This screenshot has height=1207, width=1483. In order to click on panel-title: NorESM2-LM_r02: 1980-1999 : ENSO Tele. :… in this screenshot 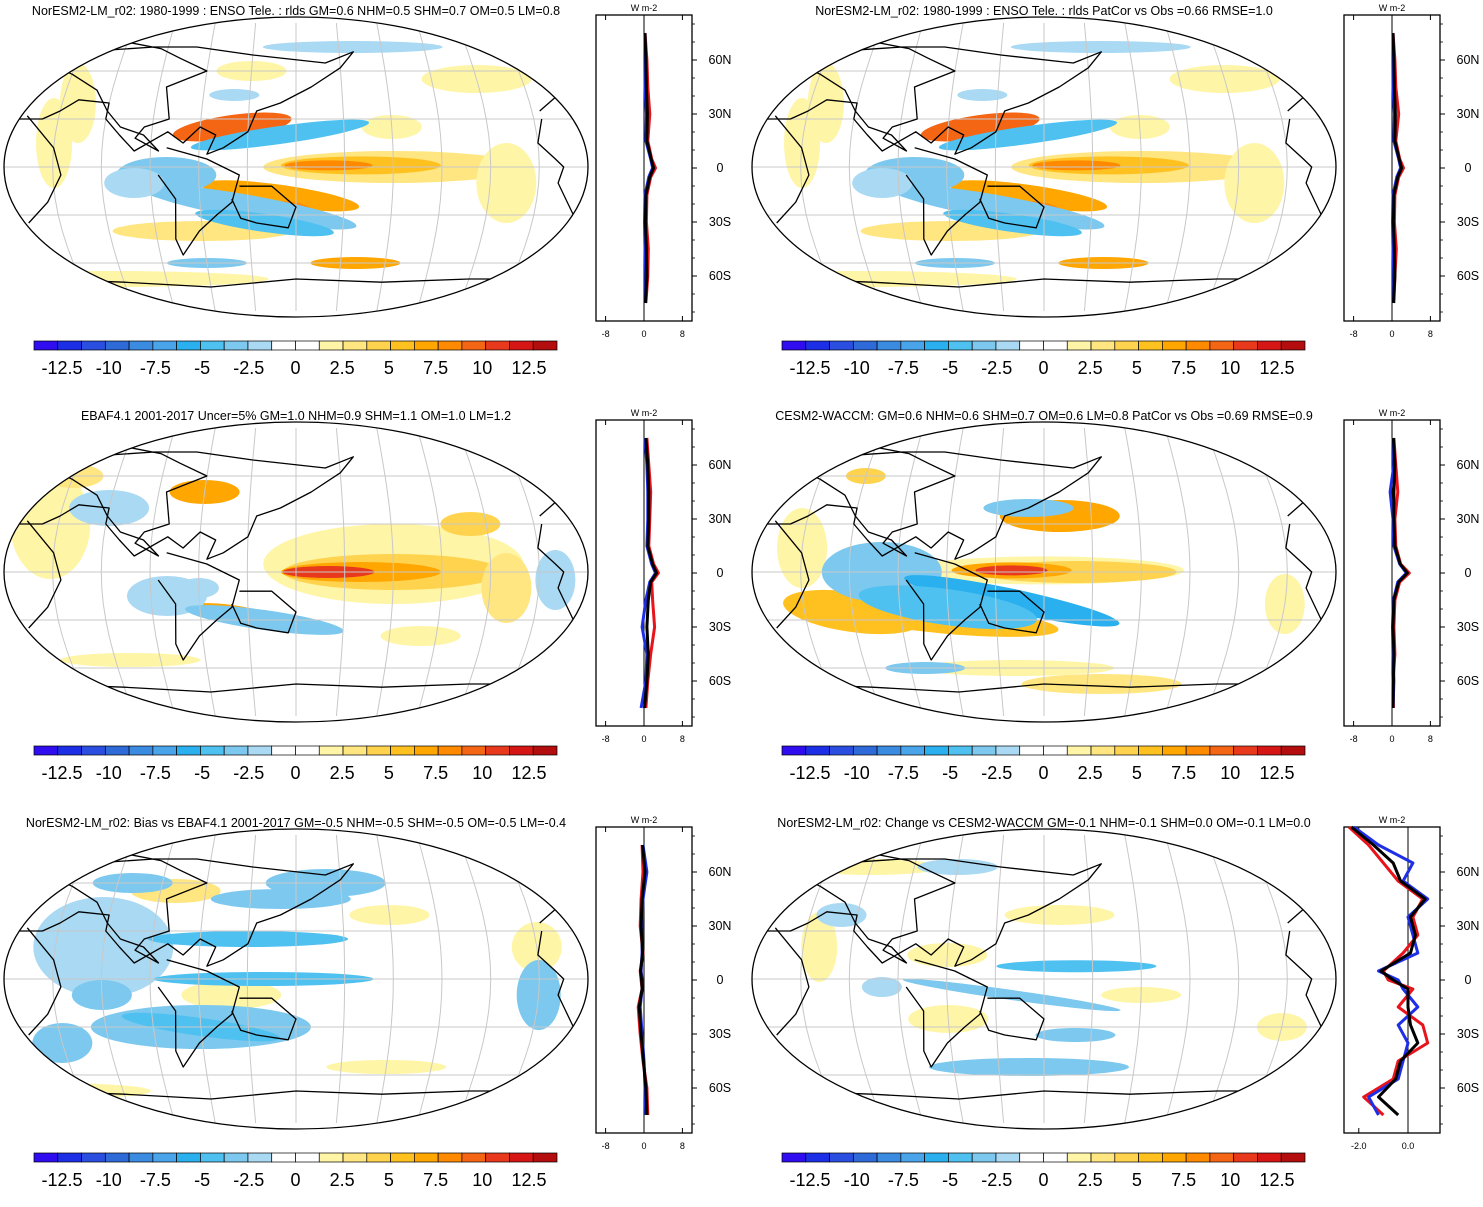, I will do `click(1044, 11)`.